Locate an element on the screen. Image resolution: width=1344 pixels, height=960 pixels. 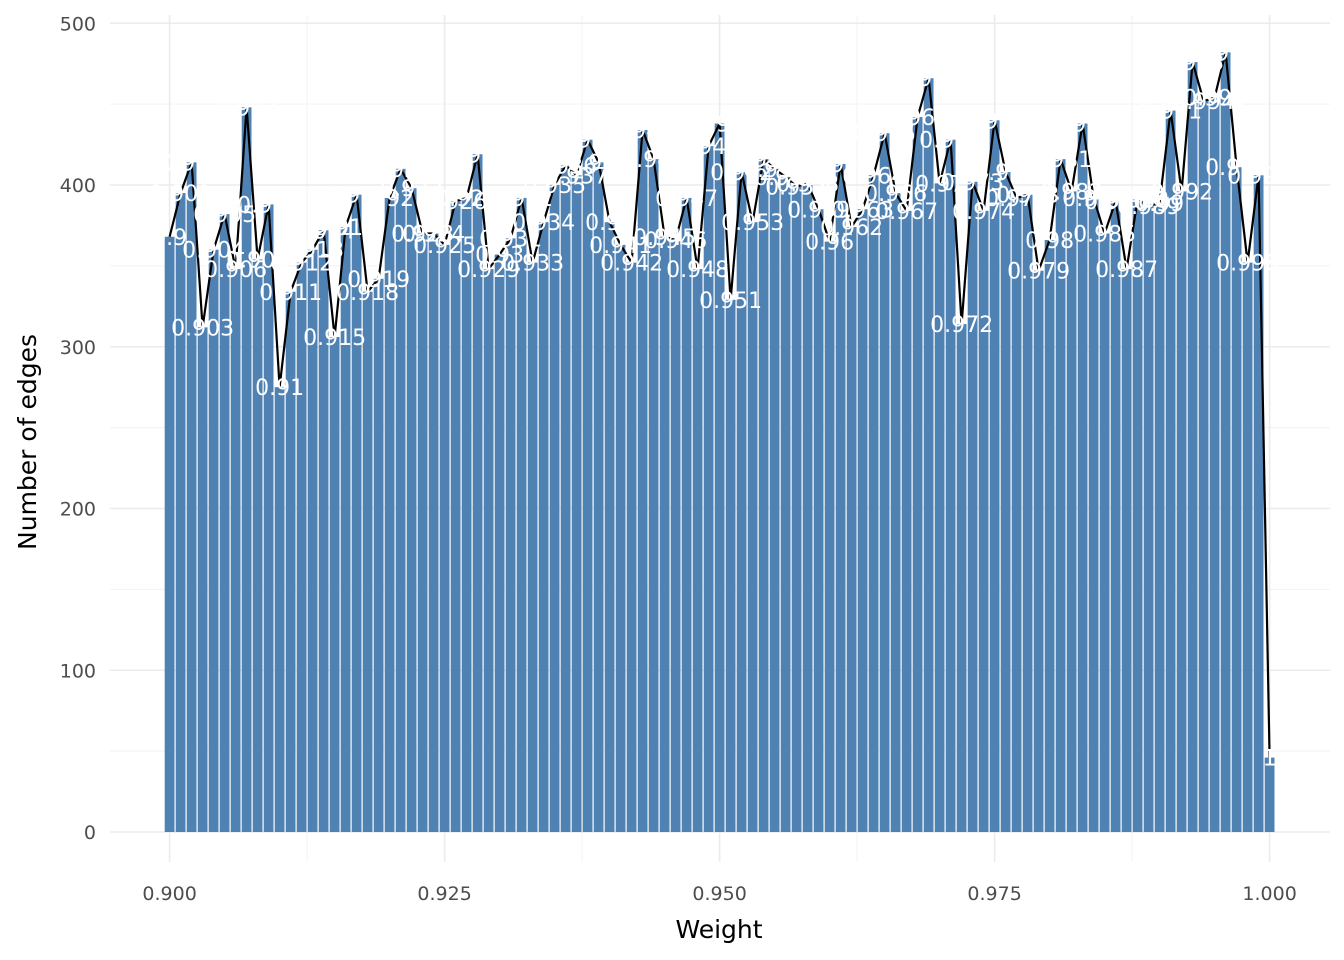
bar-value-label: 0.991 is located at coordinates (1170, 112).